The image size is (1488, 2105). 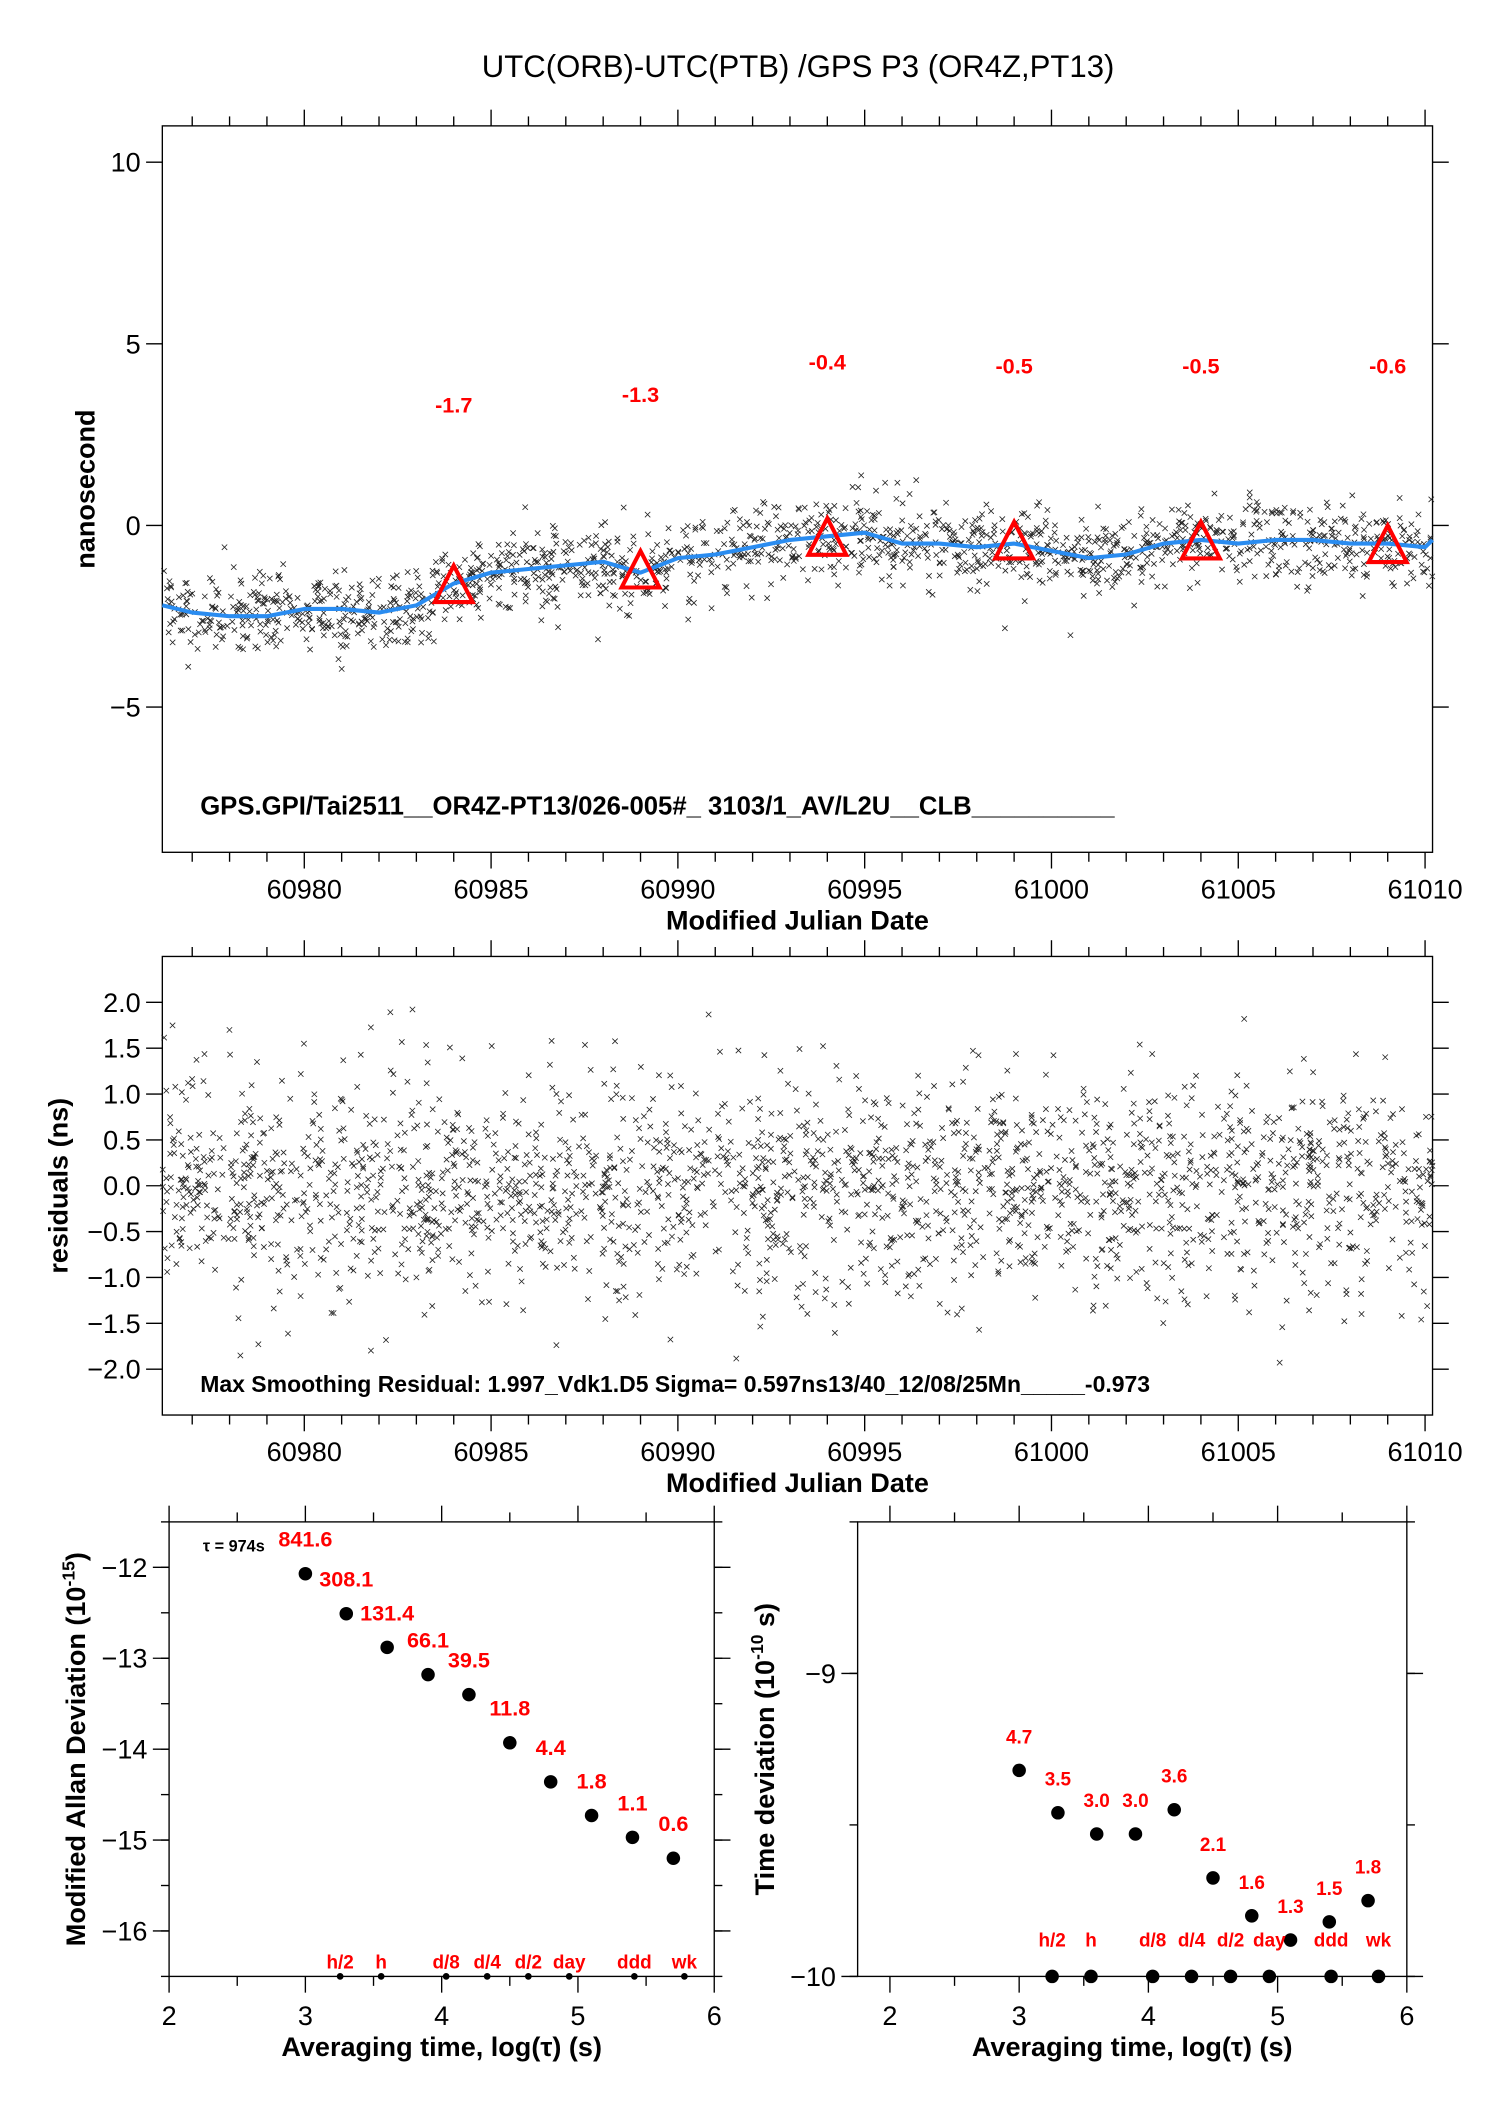 What do you see at coordinates (1290, 1907) in the screenshot?
I see `point-label: 1.3` at bounding box center [1290, 1907].